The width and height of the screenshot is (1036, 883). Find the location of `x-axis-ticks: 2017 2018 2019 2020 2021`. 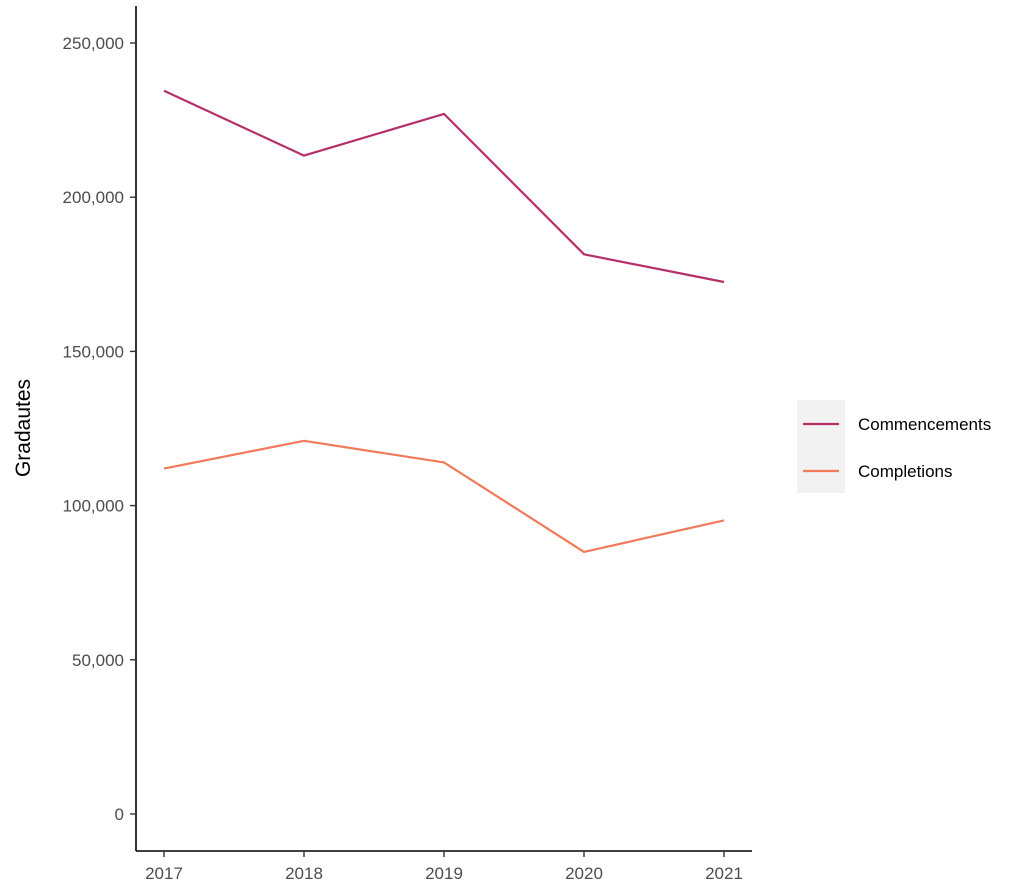

x-axis-ticks: 2017 2018 2019 2020 2021 is located at coordinates (444, 867).